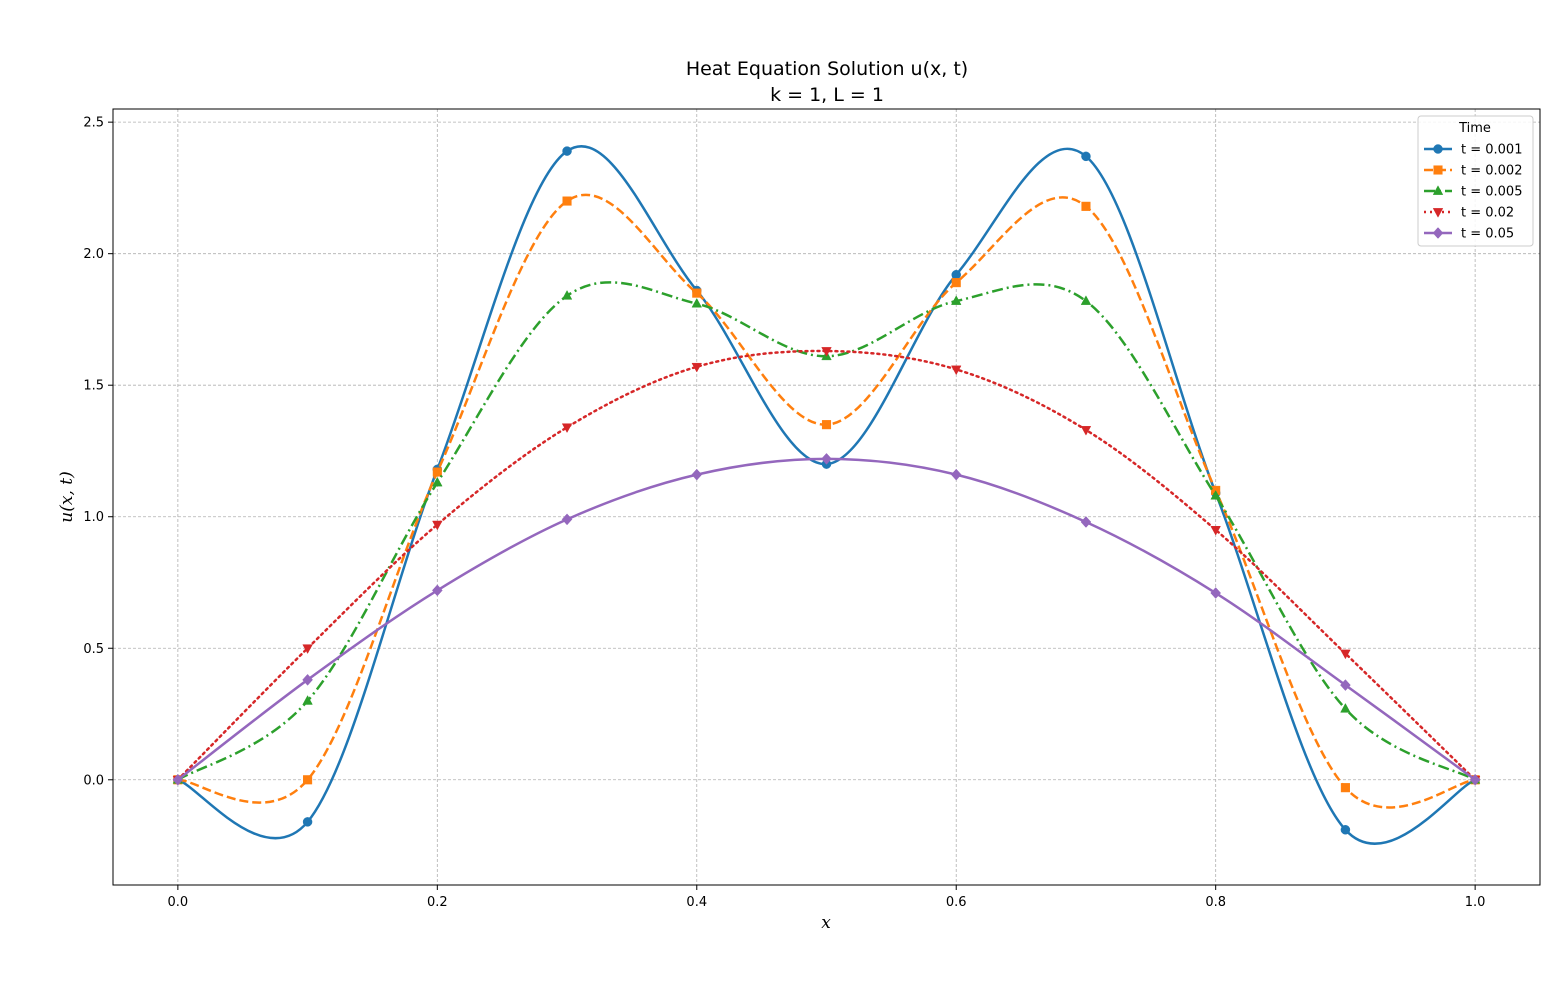 Image resolution: width=1563 pixels, height=987 pixels. I want to click on legend-label: t = 0.05, so click(1487, 234).